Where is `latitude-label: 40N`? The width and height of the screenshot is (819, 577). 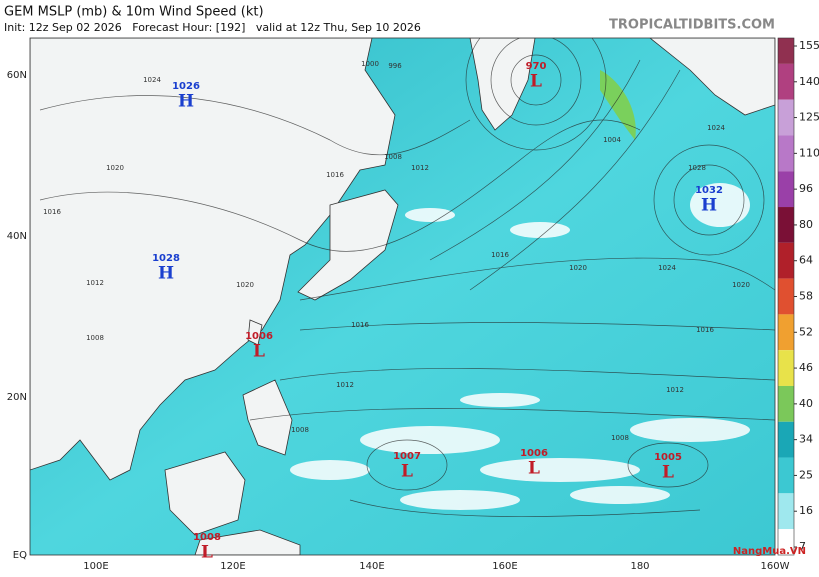 latitude-label: 40N is located at coordinates (17, 236).